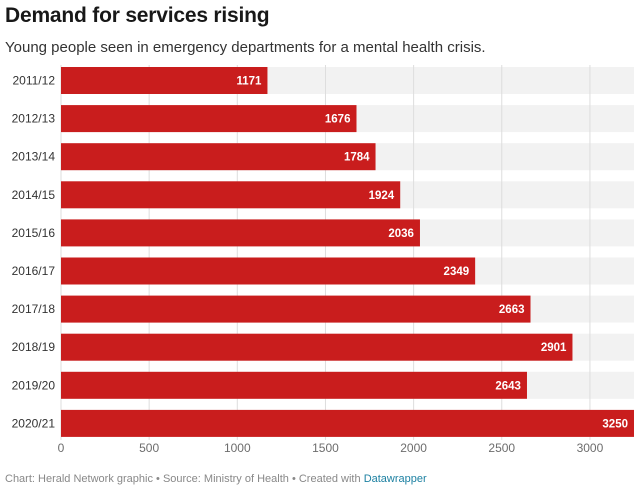 The width and height of the screenshot is (641, 489). Describe the element at coordinates (512, 310) in the screenshot. I see `value-label: 2663` at that location.